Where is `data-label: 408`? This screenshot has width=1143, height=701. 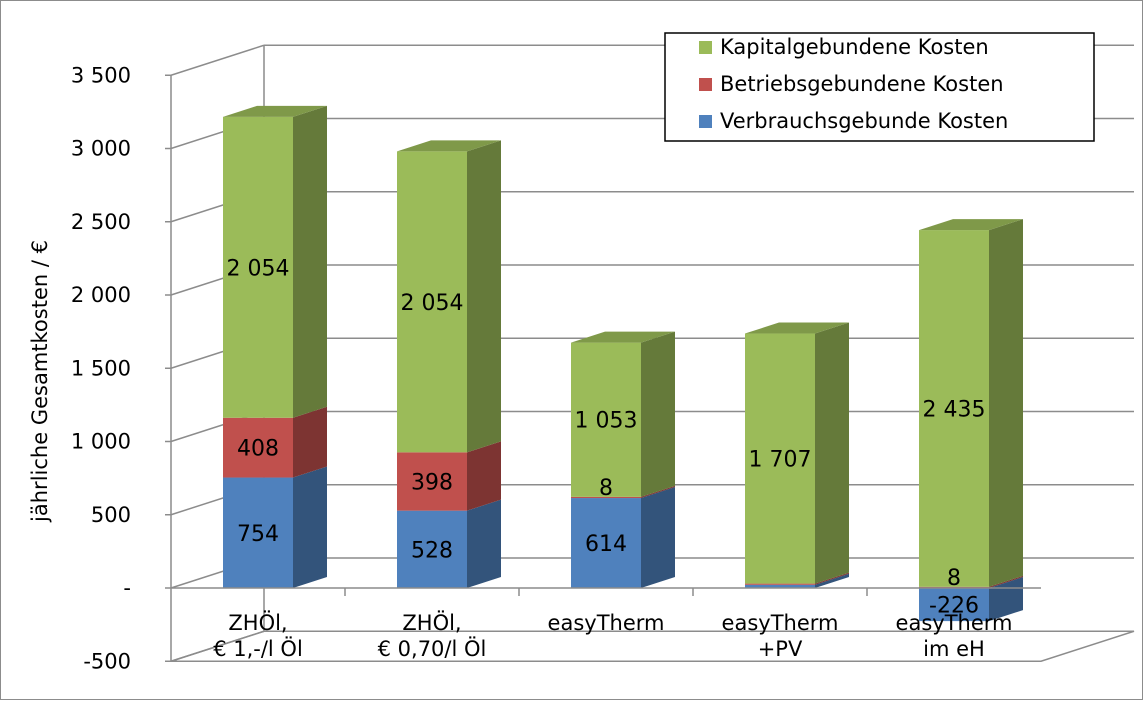
data-label: 408 is located at coordinates (258, 449).